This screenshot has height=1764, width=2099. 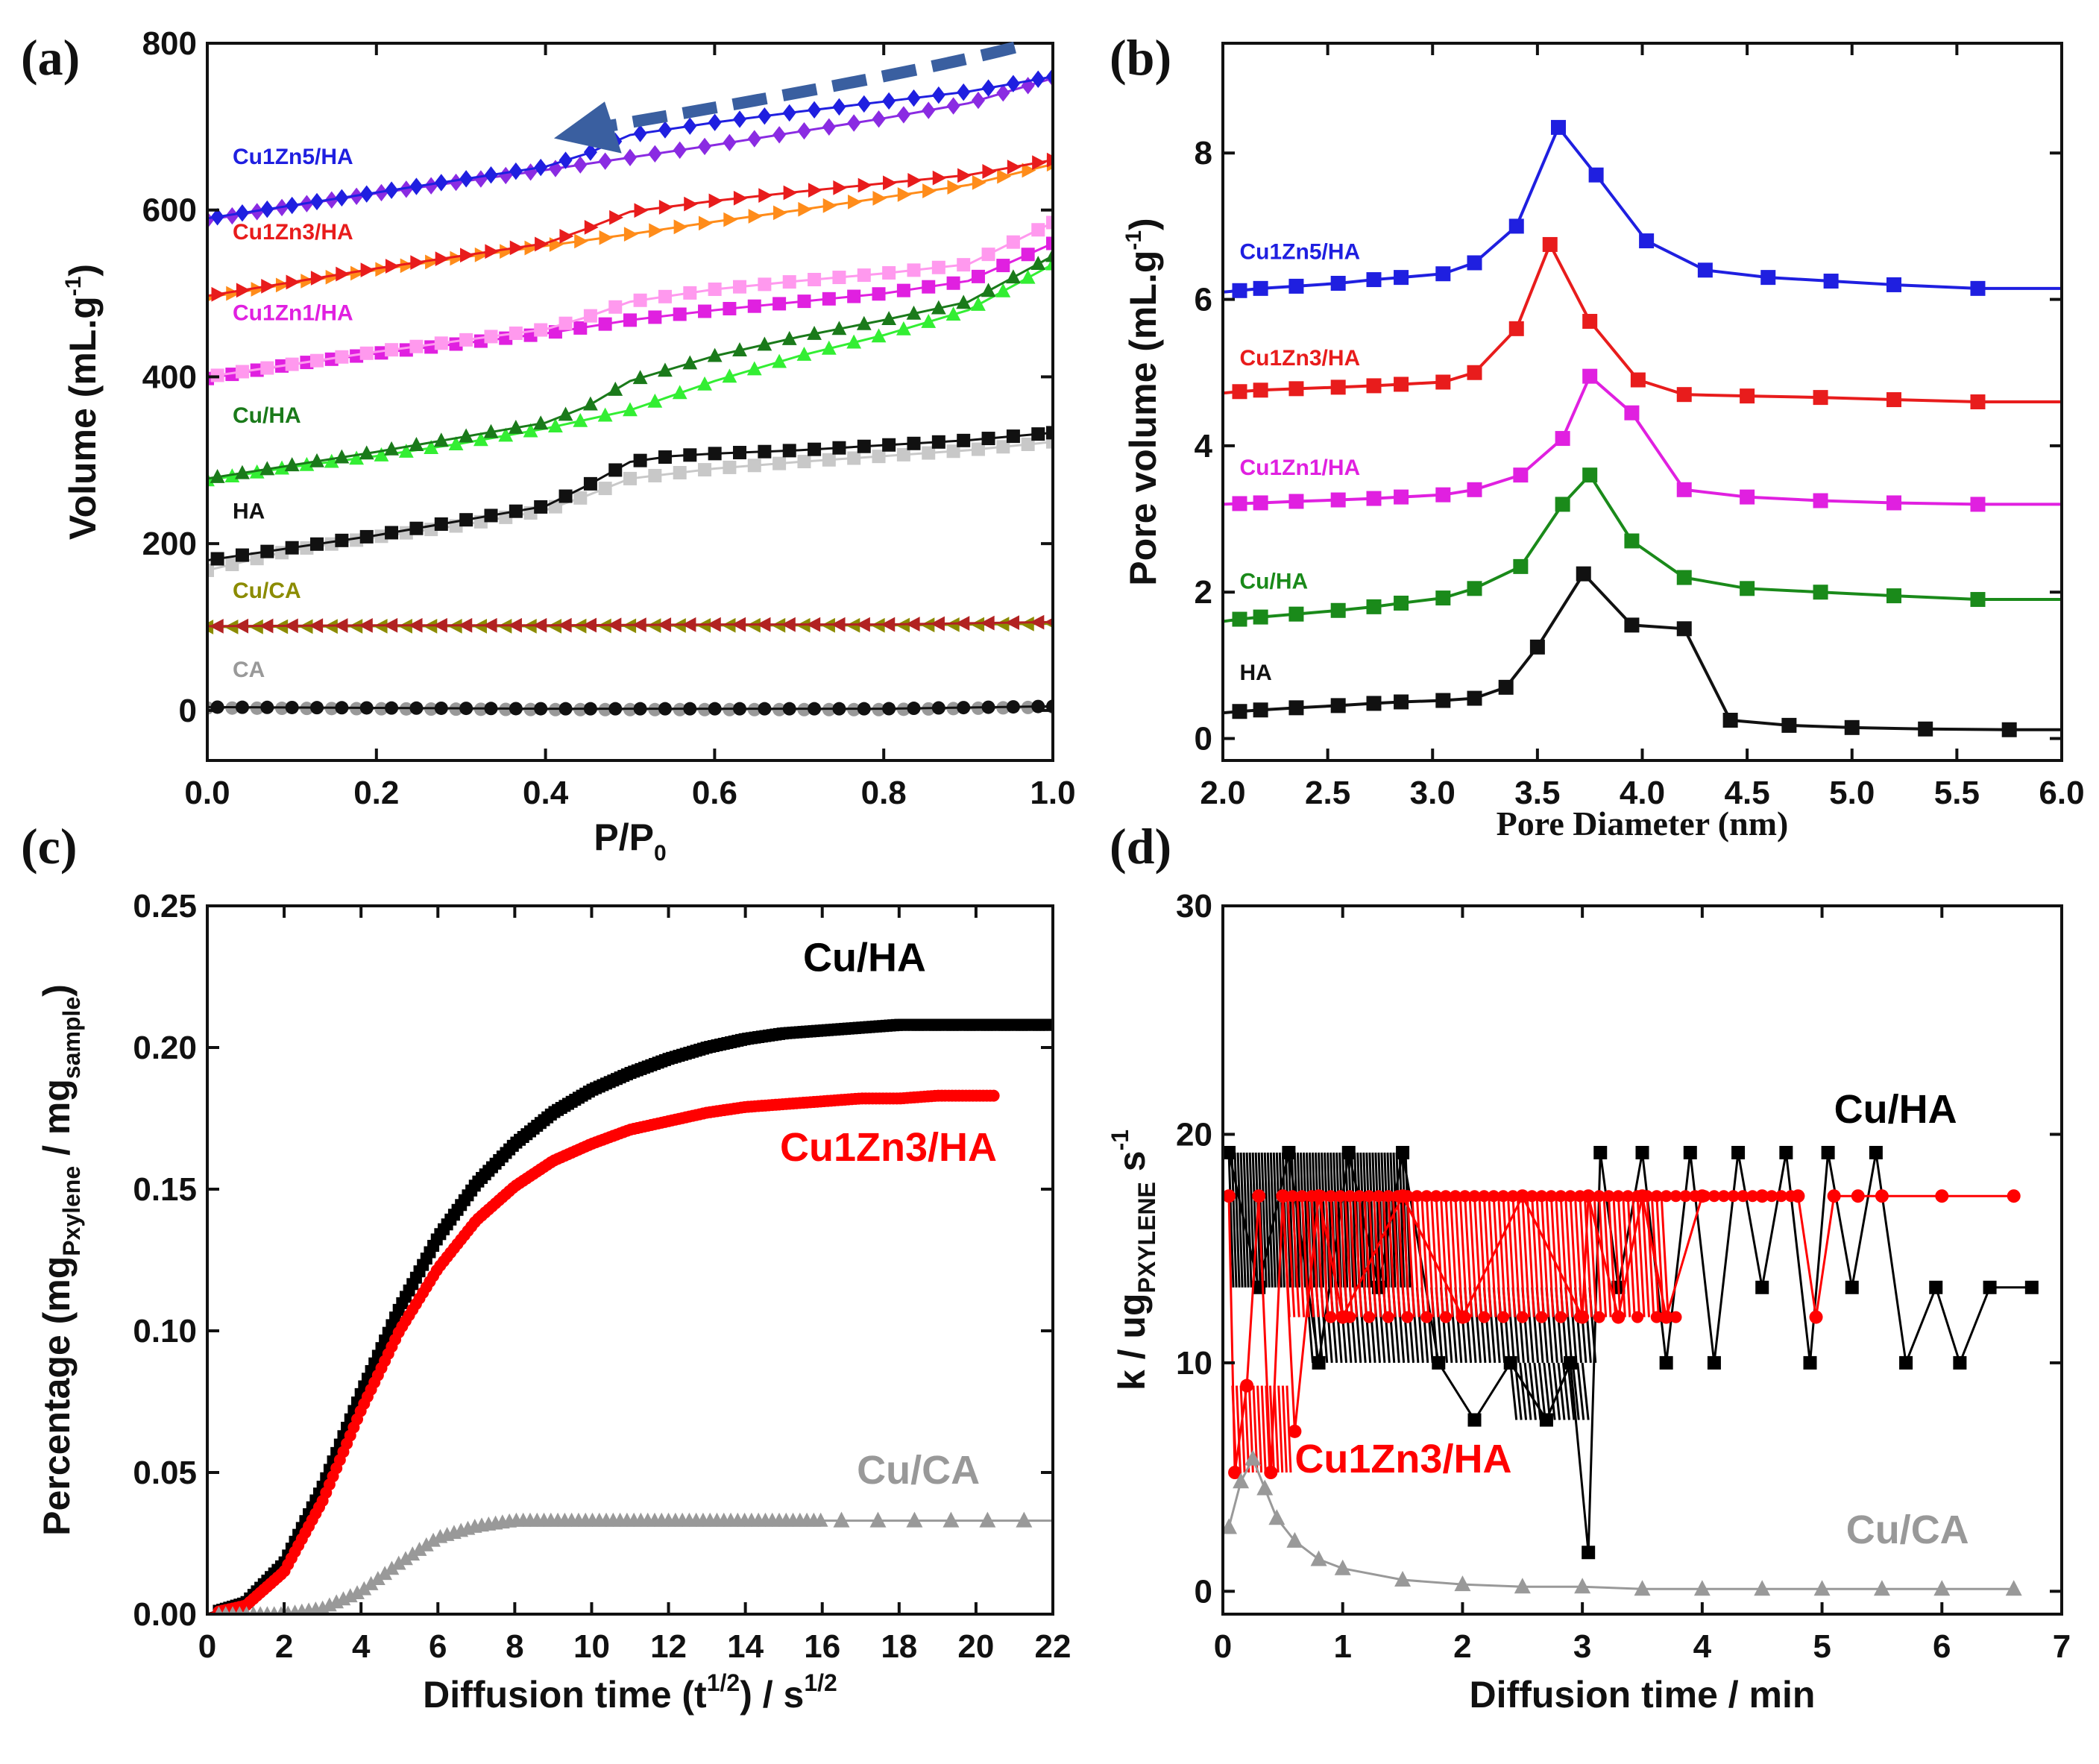 I want to click on arrow-shaft, so click(x=809, y=87).